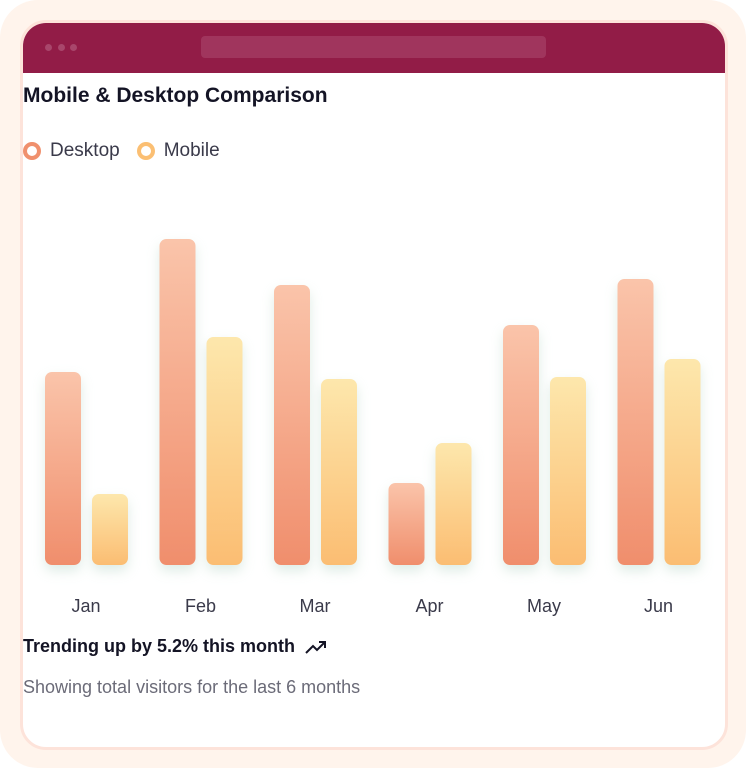 The width and height of the screenshot is (746, 768). Describe the element at coordinates (224, 451) in the screenshot. I see `bar-mobile-feb` at that location.